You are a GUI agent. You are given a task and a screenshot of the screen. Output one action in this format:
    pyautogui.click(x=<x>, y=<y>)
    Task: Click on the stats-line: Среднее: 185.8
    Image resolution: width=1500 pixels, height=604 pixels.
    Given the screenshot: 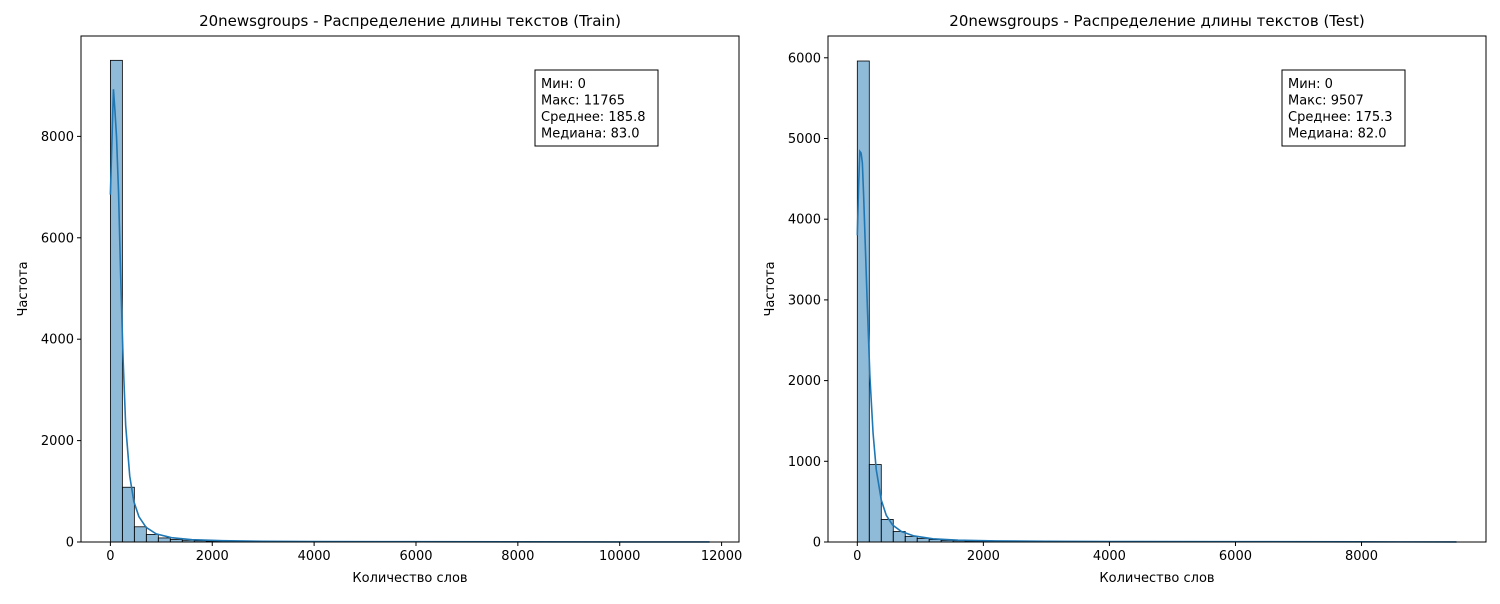 What is the action you would take?
    pyautogui.click(x=593, y=117)
    